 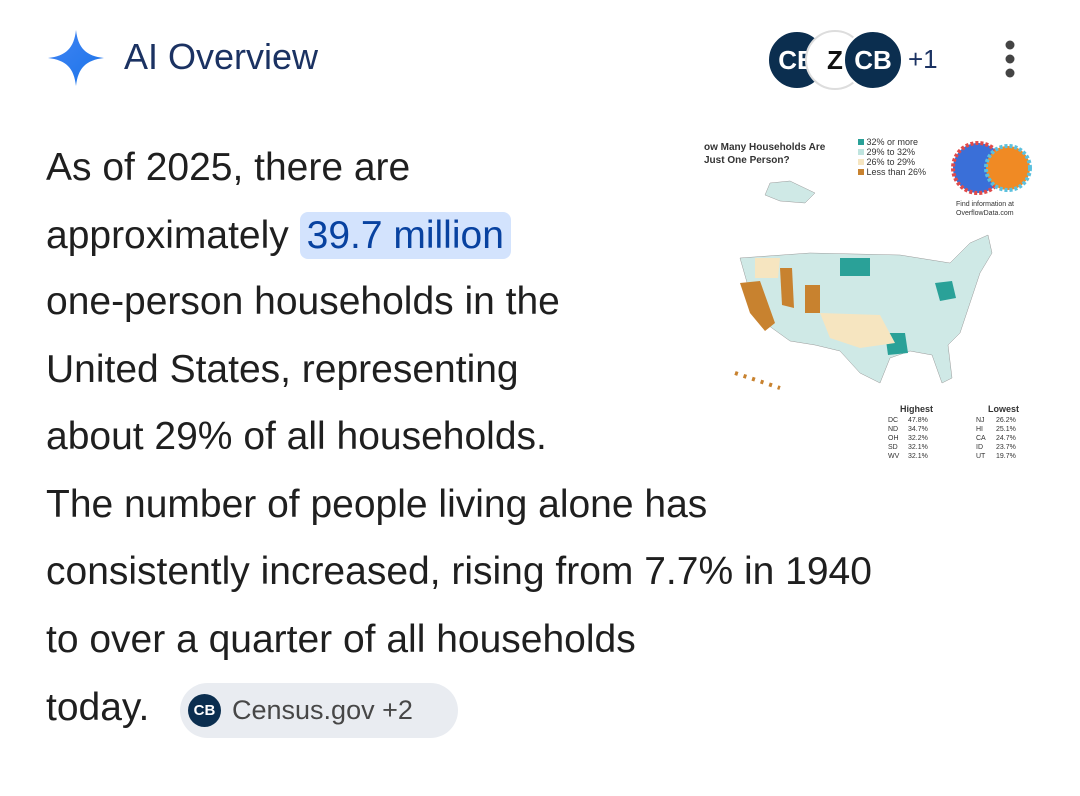 What do you see at coordinates (747, 160) in the screenshot?
I see `thumb-title: Just One Person?` at bounding box center [747, 160].